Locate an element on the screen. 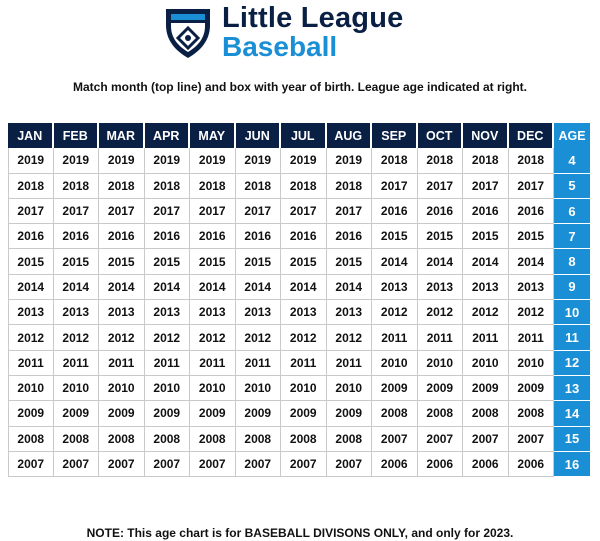 This screenshot has width=600, height=541. month-header-sep: SEP is located at coordinates (395, 136).